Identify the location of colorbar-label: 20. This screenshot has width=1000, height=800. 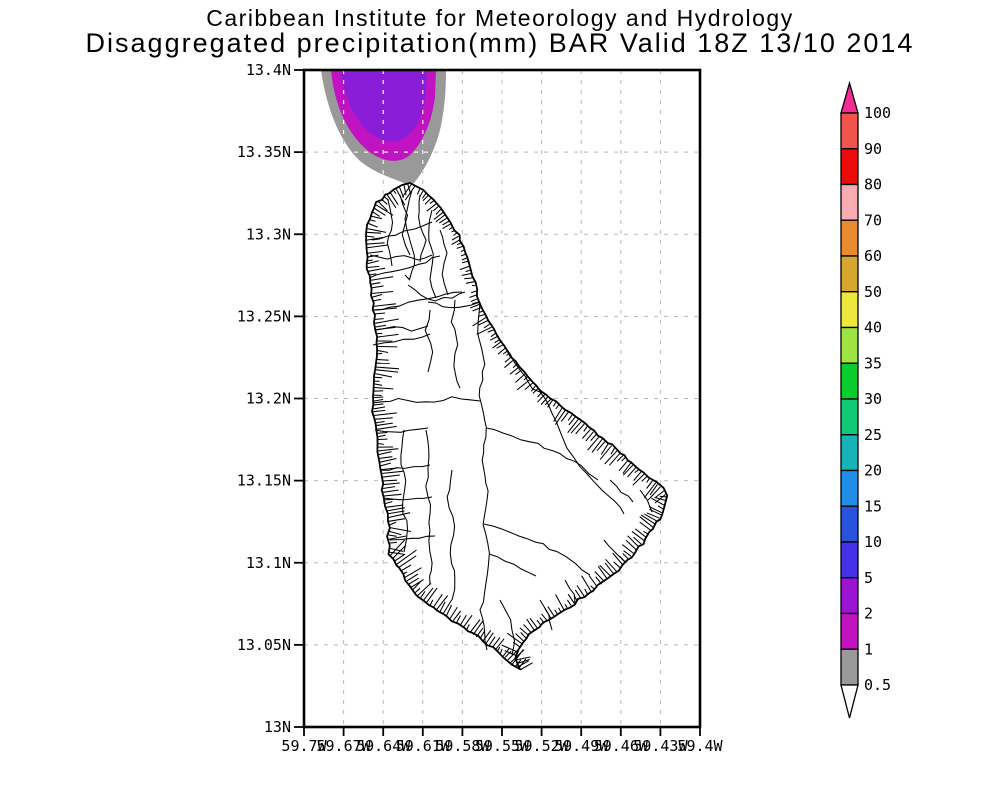
(873, 471).